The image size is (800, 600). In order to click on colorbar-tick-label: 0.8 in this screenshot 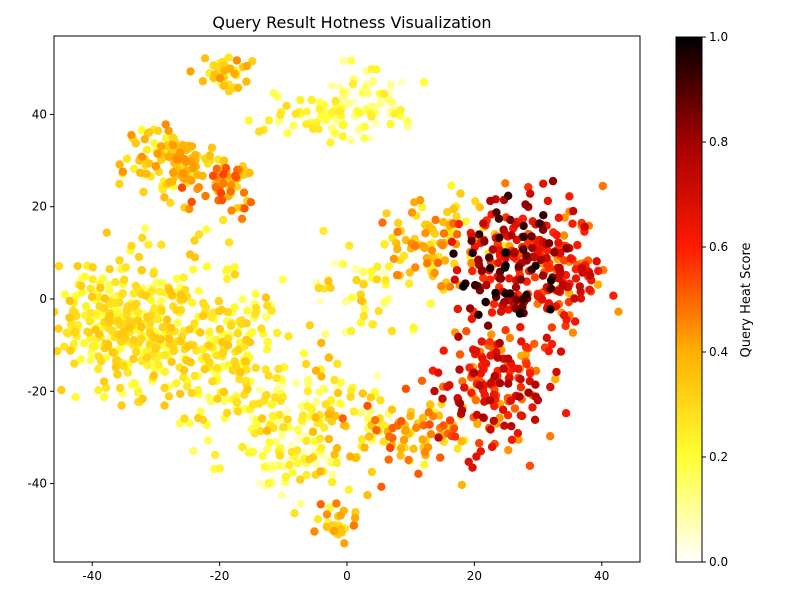, I will do `click(718, 142)`.